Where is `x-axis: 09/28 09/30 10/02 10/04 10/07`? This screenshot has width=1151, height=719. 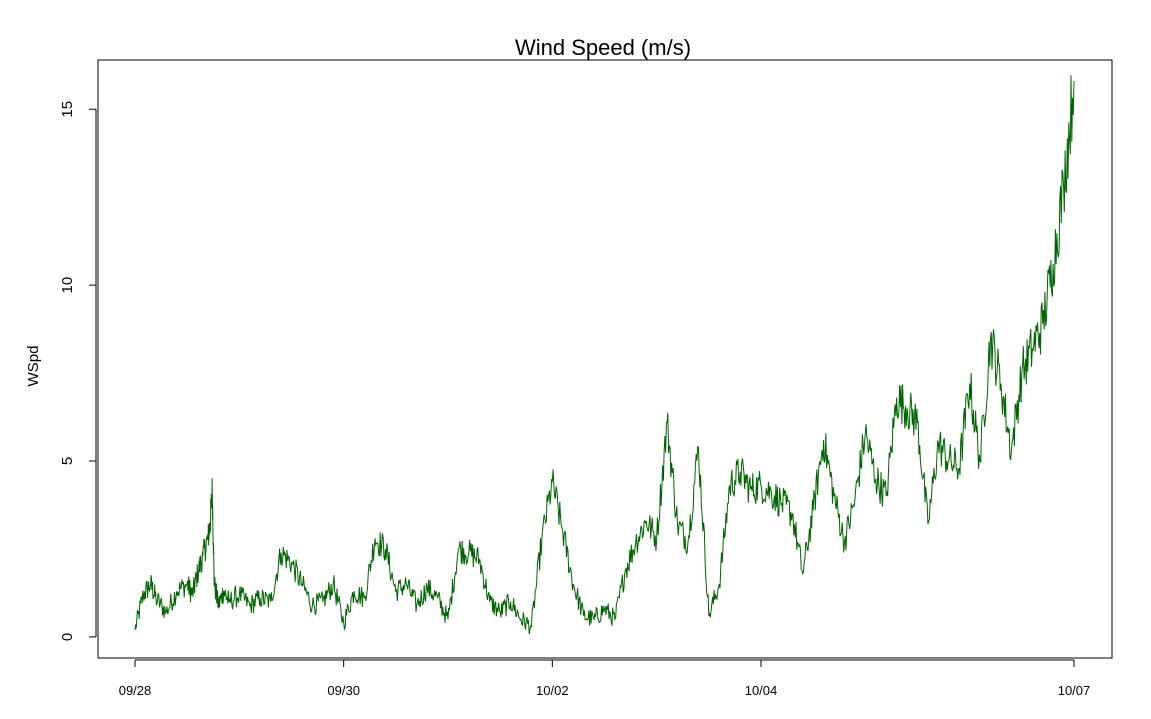 x-axis: 09/28 09/30 10/02 10/04 10/07 is located at coordinates (605, 678).